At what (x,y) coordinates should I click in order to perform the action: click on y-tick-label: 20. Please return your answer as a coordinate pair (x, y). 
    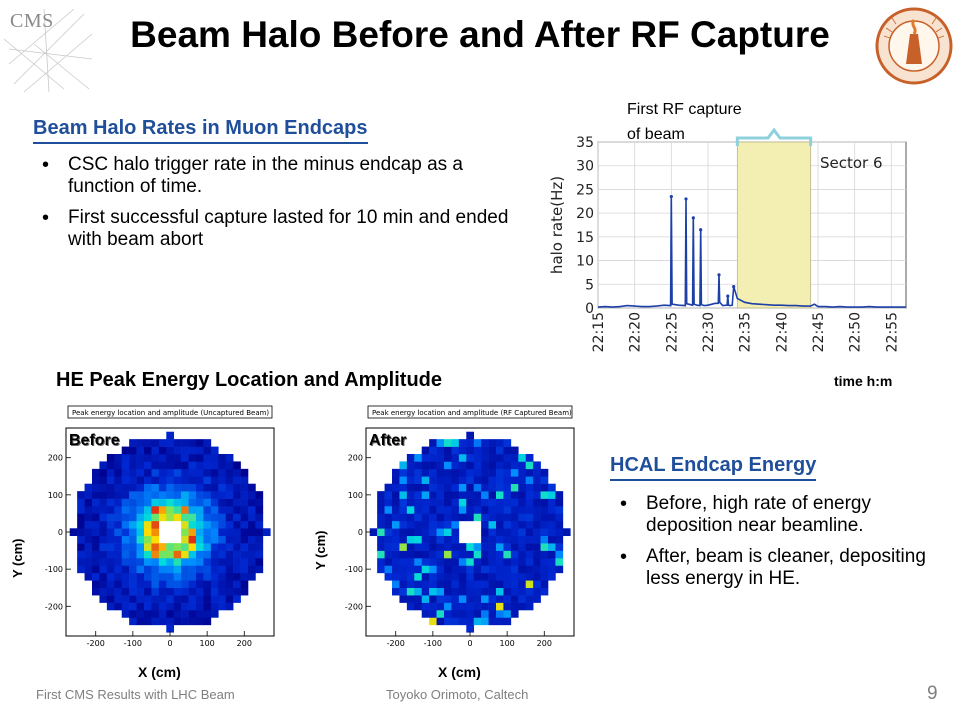
    Looking at the image, I should click on (585, 214).